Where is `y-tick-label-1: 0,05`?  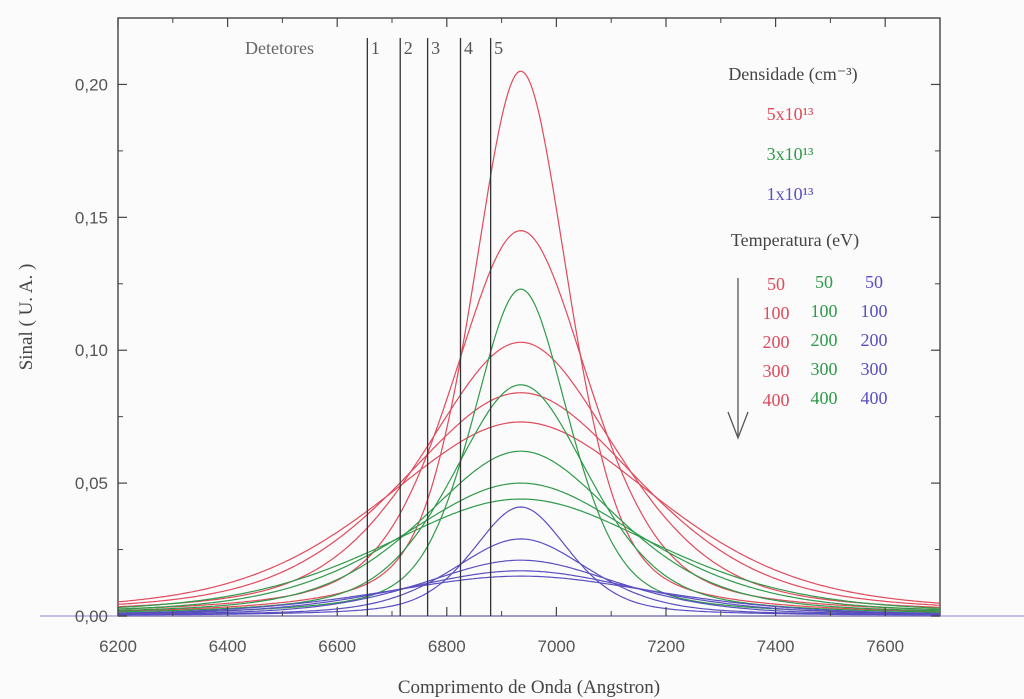
y-tick-label-1: 0,05 is located at coordinates (91, 483).